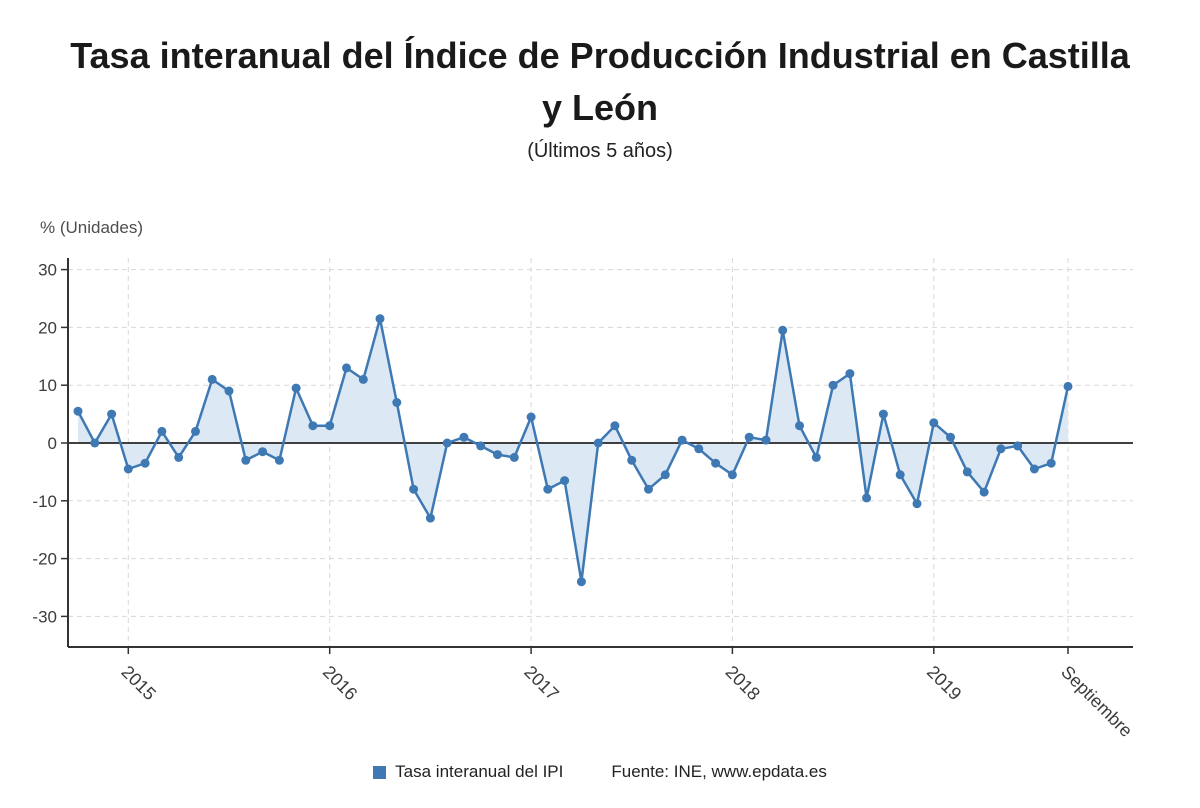  What do you see at coordinates (44, 559) in the screenshot?
I see `y-axis-tick-label: -20` at bounding box center [44, 559].